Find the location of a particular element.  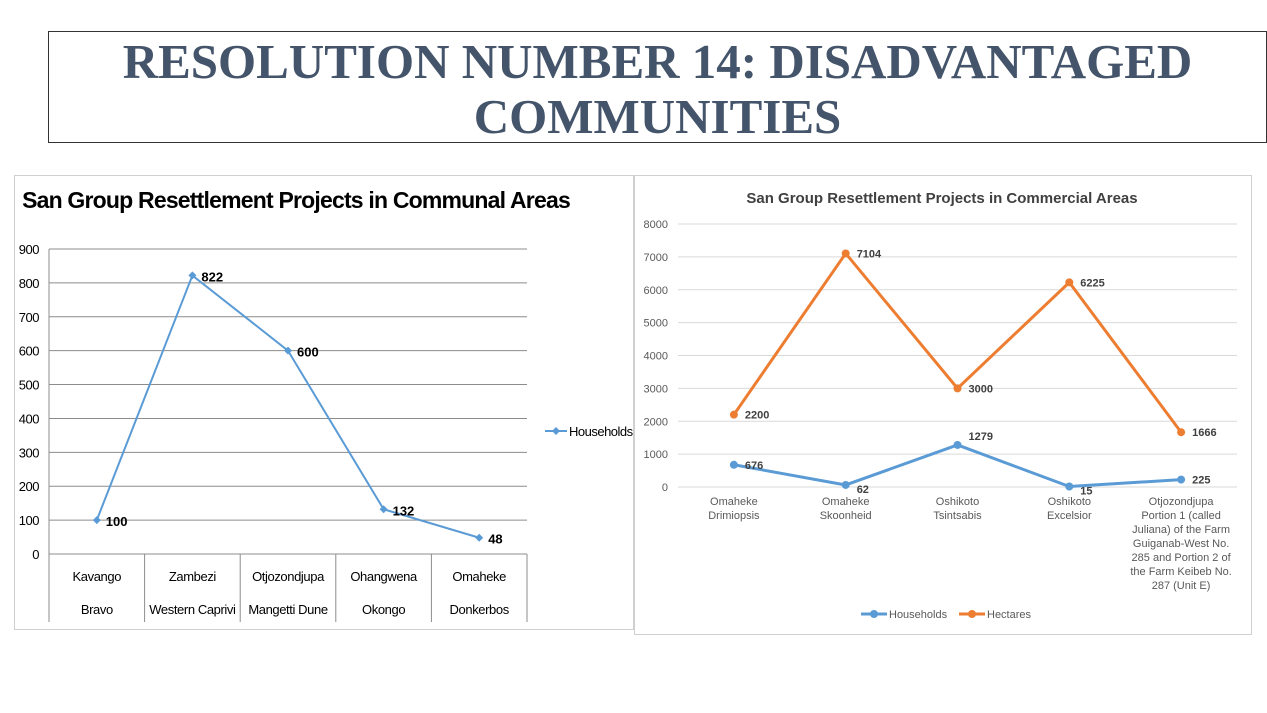

x-tick-label: Zambezi is located at coordinates (193, 576).